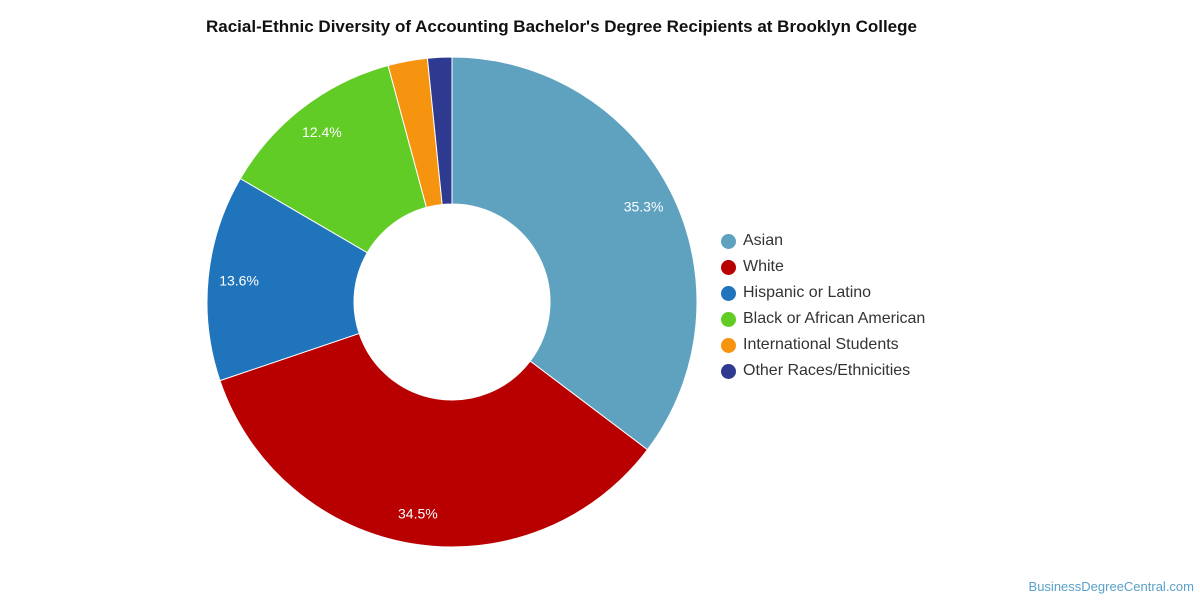 The height and width of the screenshot is (600, 1200). What do you see at coordinates (823, 267) in the screenshot?
I see `legend-item: White` at bounding box center [823, 267].